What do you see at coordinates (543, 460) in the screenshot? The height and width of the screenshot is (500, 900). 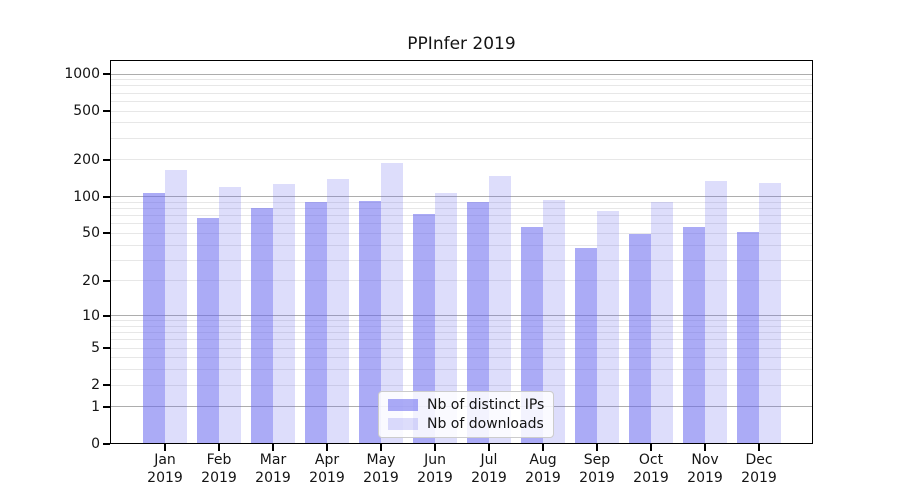 I see `x-tick-label-month: Aug` at bounding box center [543, 460].